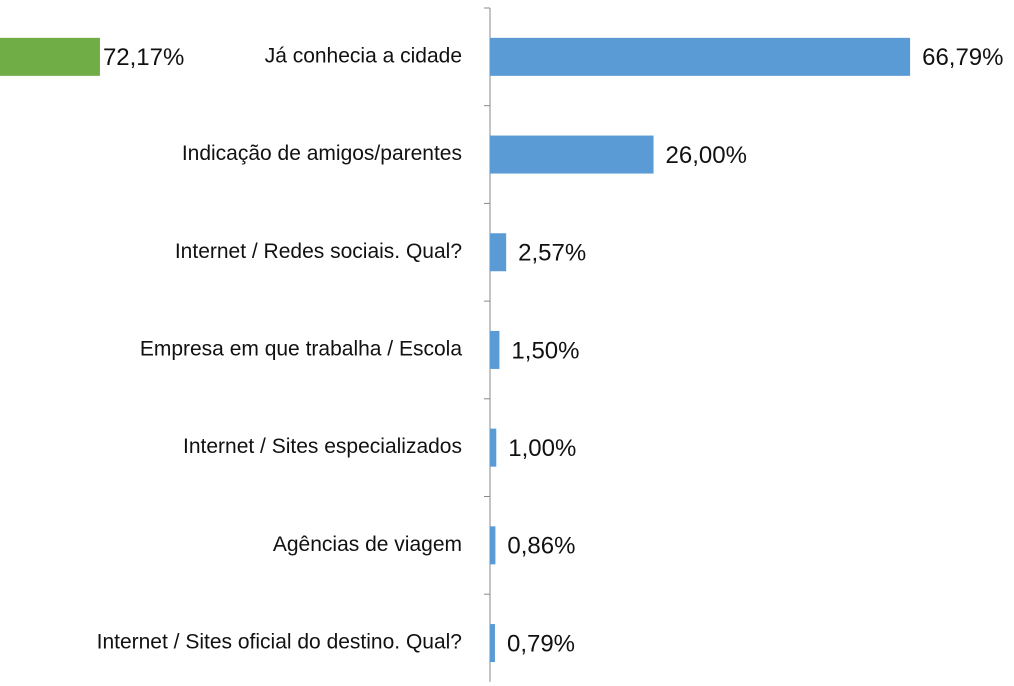 The height and width of the screenshot is (686, 1014). Describe the element at coordinates (143, 57) in the screenshot. I see `value-label: 72,17%` at that location.